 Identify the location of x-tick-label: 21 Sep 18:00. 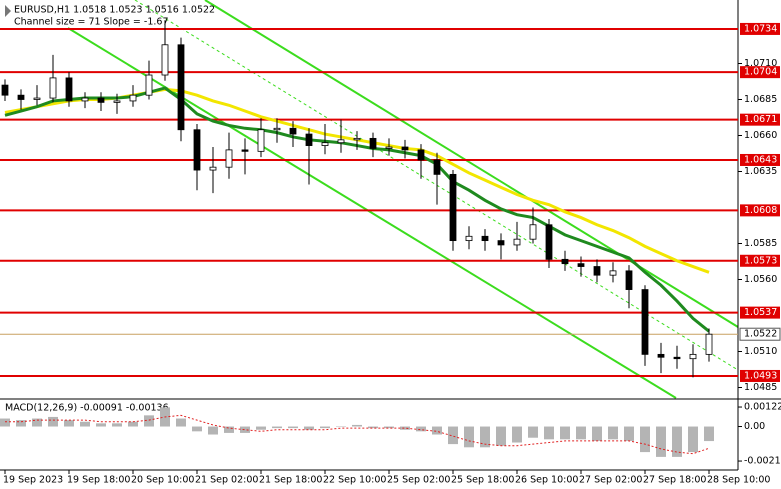
(290, 480).